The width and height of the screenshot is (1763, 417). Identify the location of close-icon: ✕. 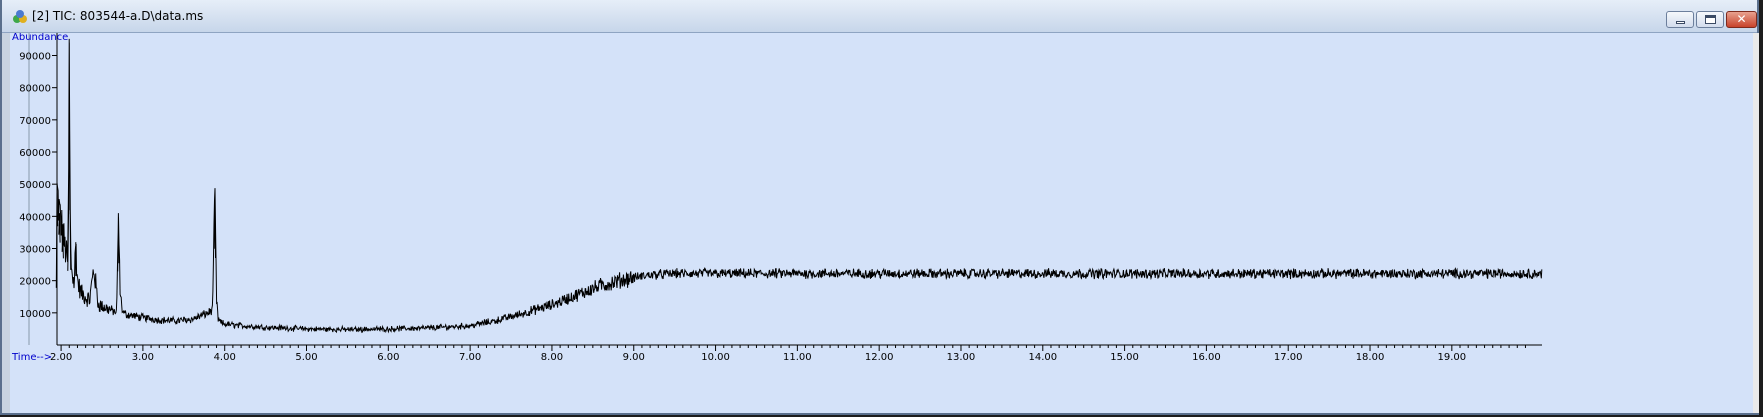
(1741, 19).